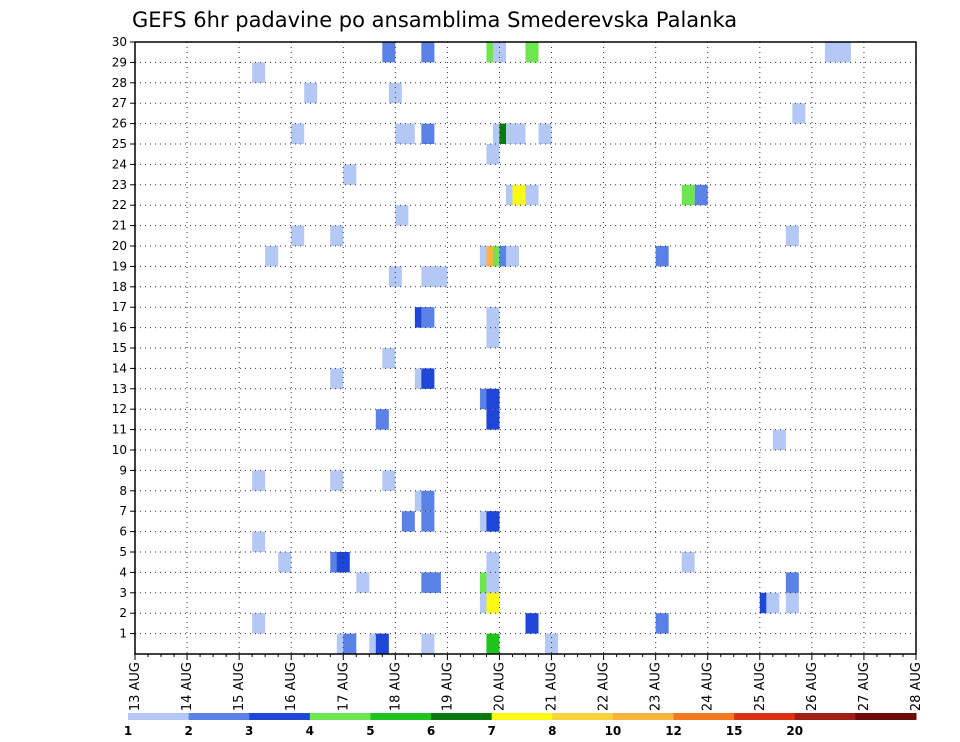 This screenshot has height=742, width=960. Describe the element at coordinates (520, 725) in the screenshot. I see `legend-layer: 1 2 3 4 5 6 7 8 10 12 15 20` at that location.